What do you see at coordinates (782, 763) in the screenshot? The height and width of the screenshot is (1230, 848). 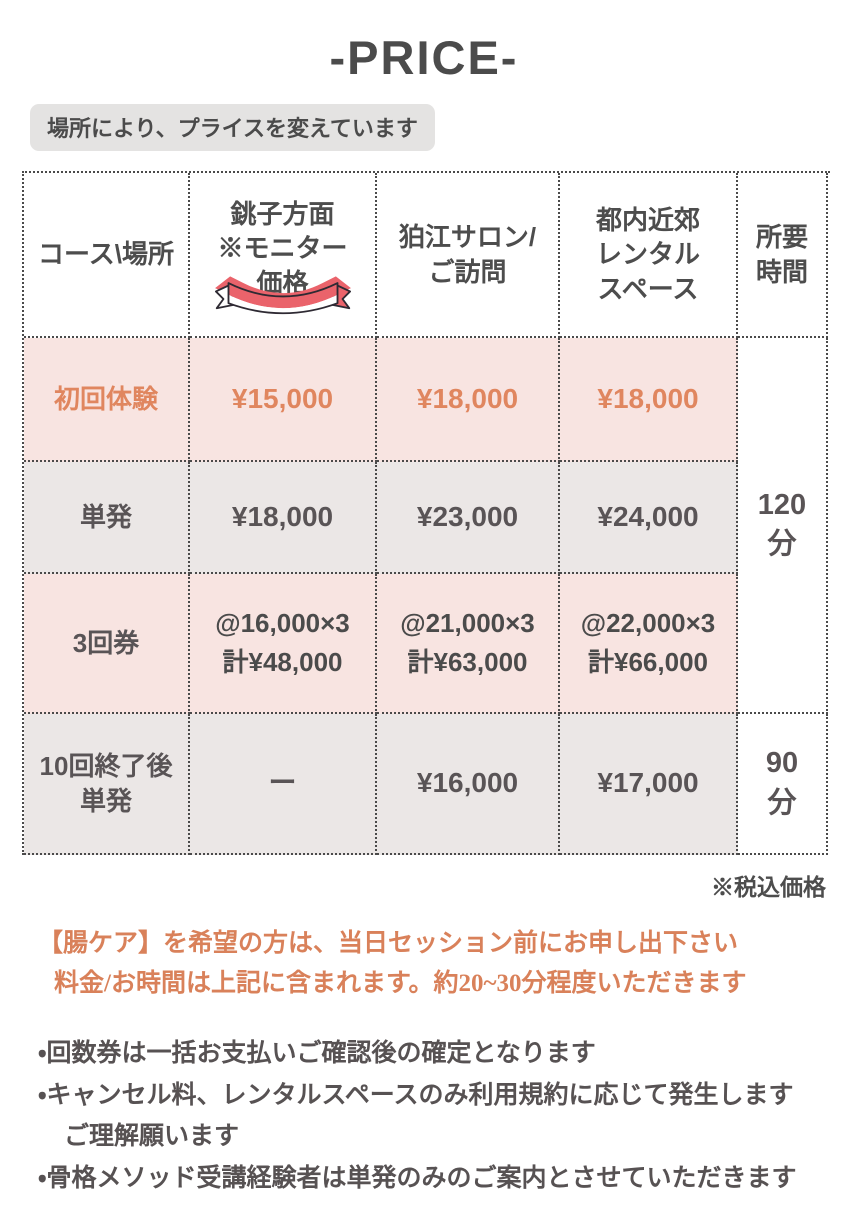 I see `duration-90-value: 90` at bounding box center [782, 763].